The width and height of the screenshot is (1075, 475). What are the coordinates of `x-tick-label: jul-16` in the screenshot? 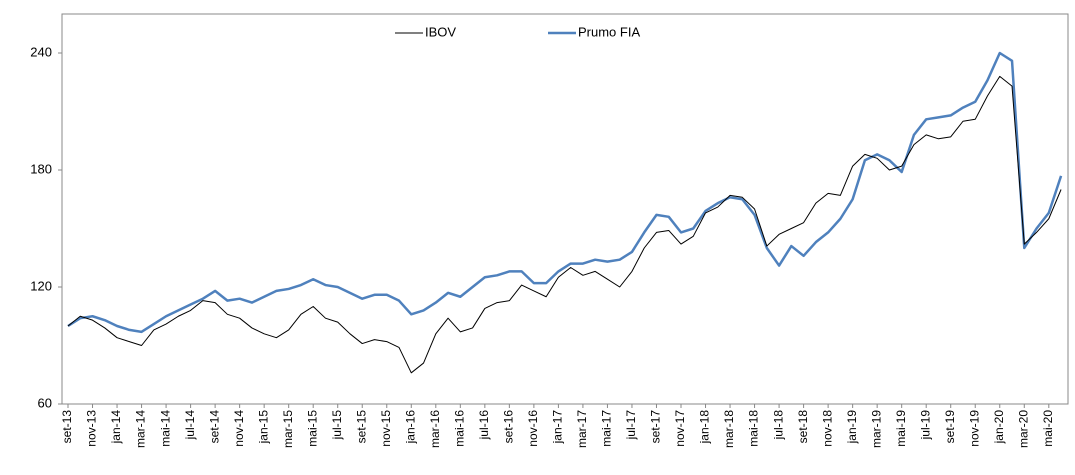 It's located at (484, 425).